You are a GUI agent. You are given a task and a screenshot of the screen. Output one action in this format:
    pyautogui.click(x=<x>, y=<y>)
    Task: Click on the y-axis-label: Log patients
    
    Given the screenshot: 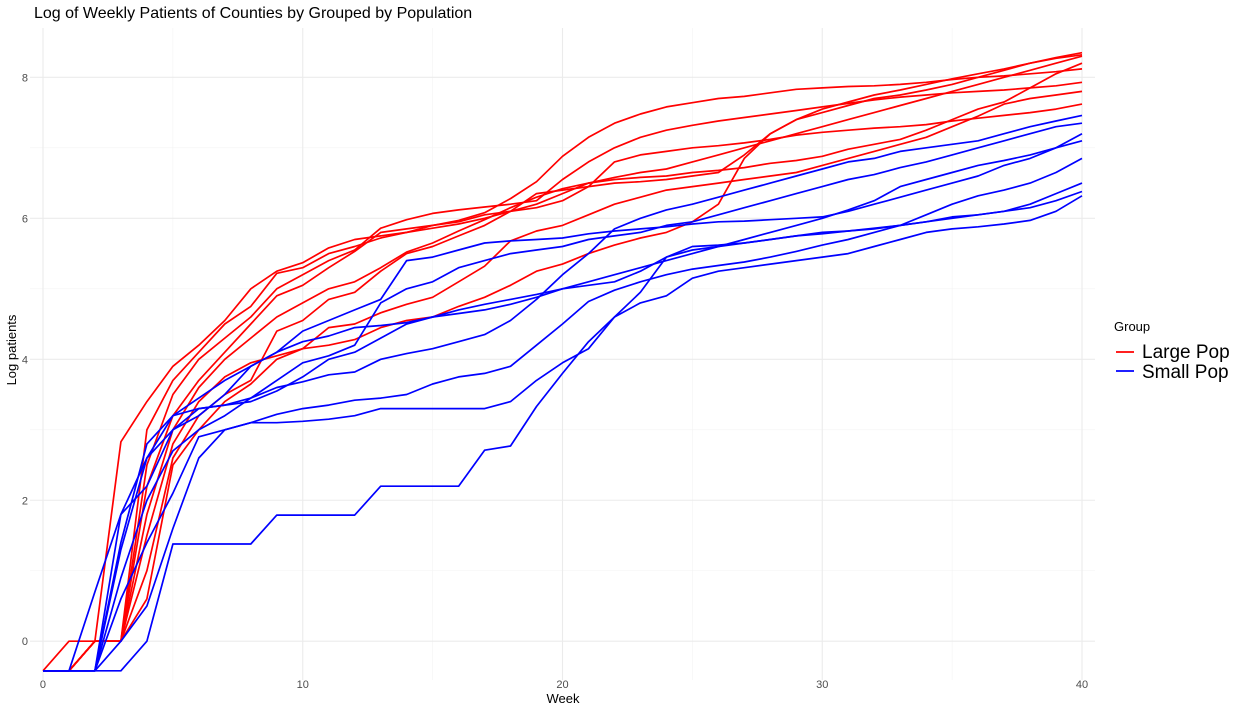 What is the action you would take?
    pyautogui.click(x=11, y=349)
    